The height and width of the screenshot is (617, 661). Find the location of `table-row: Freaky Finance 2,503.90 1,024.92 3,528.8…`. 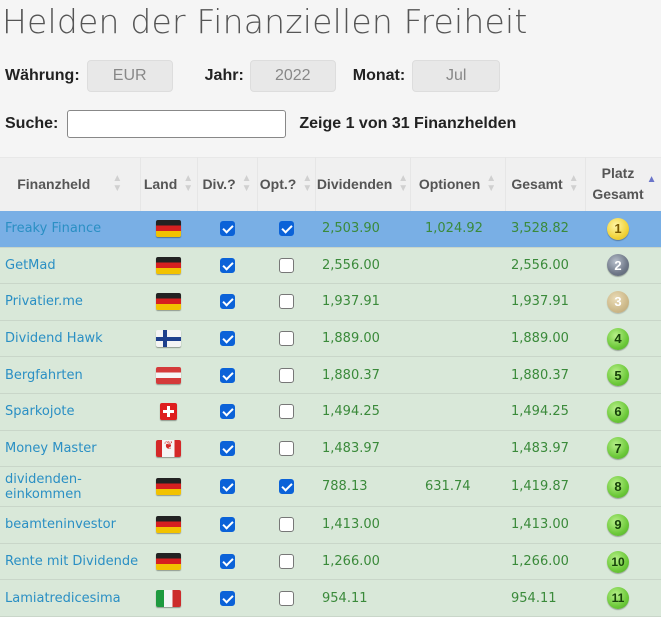

table-row: Freaky Finance 2,503.90 1,024.92 3,528.8… is located at coordinates (330, 229).